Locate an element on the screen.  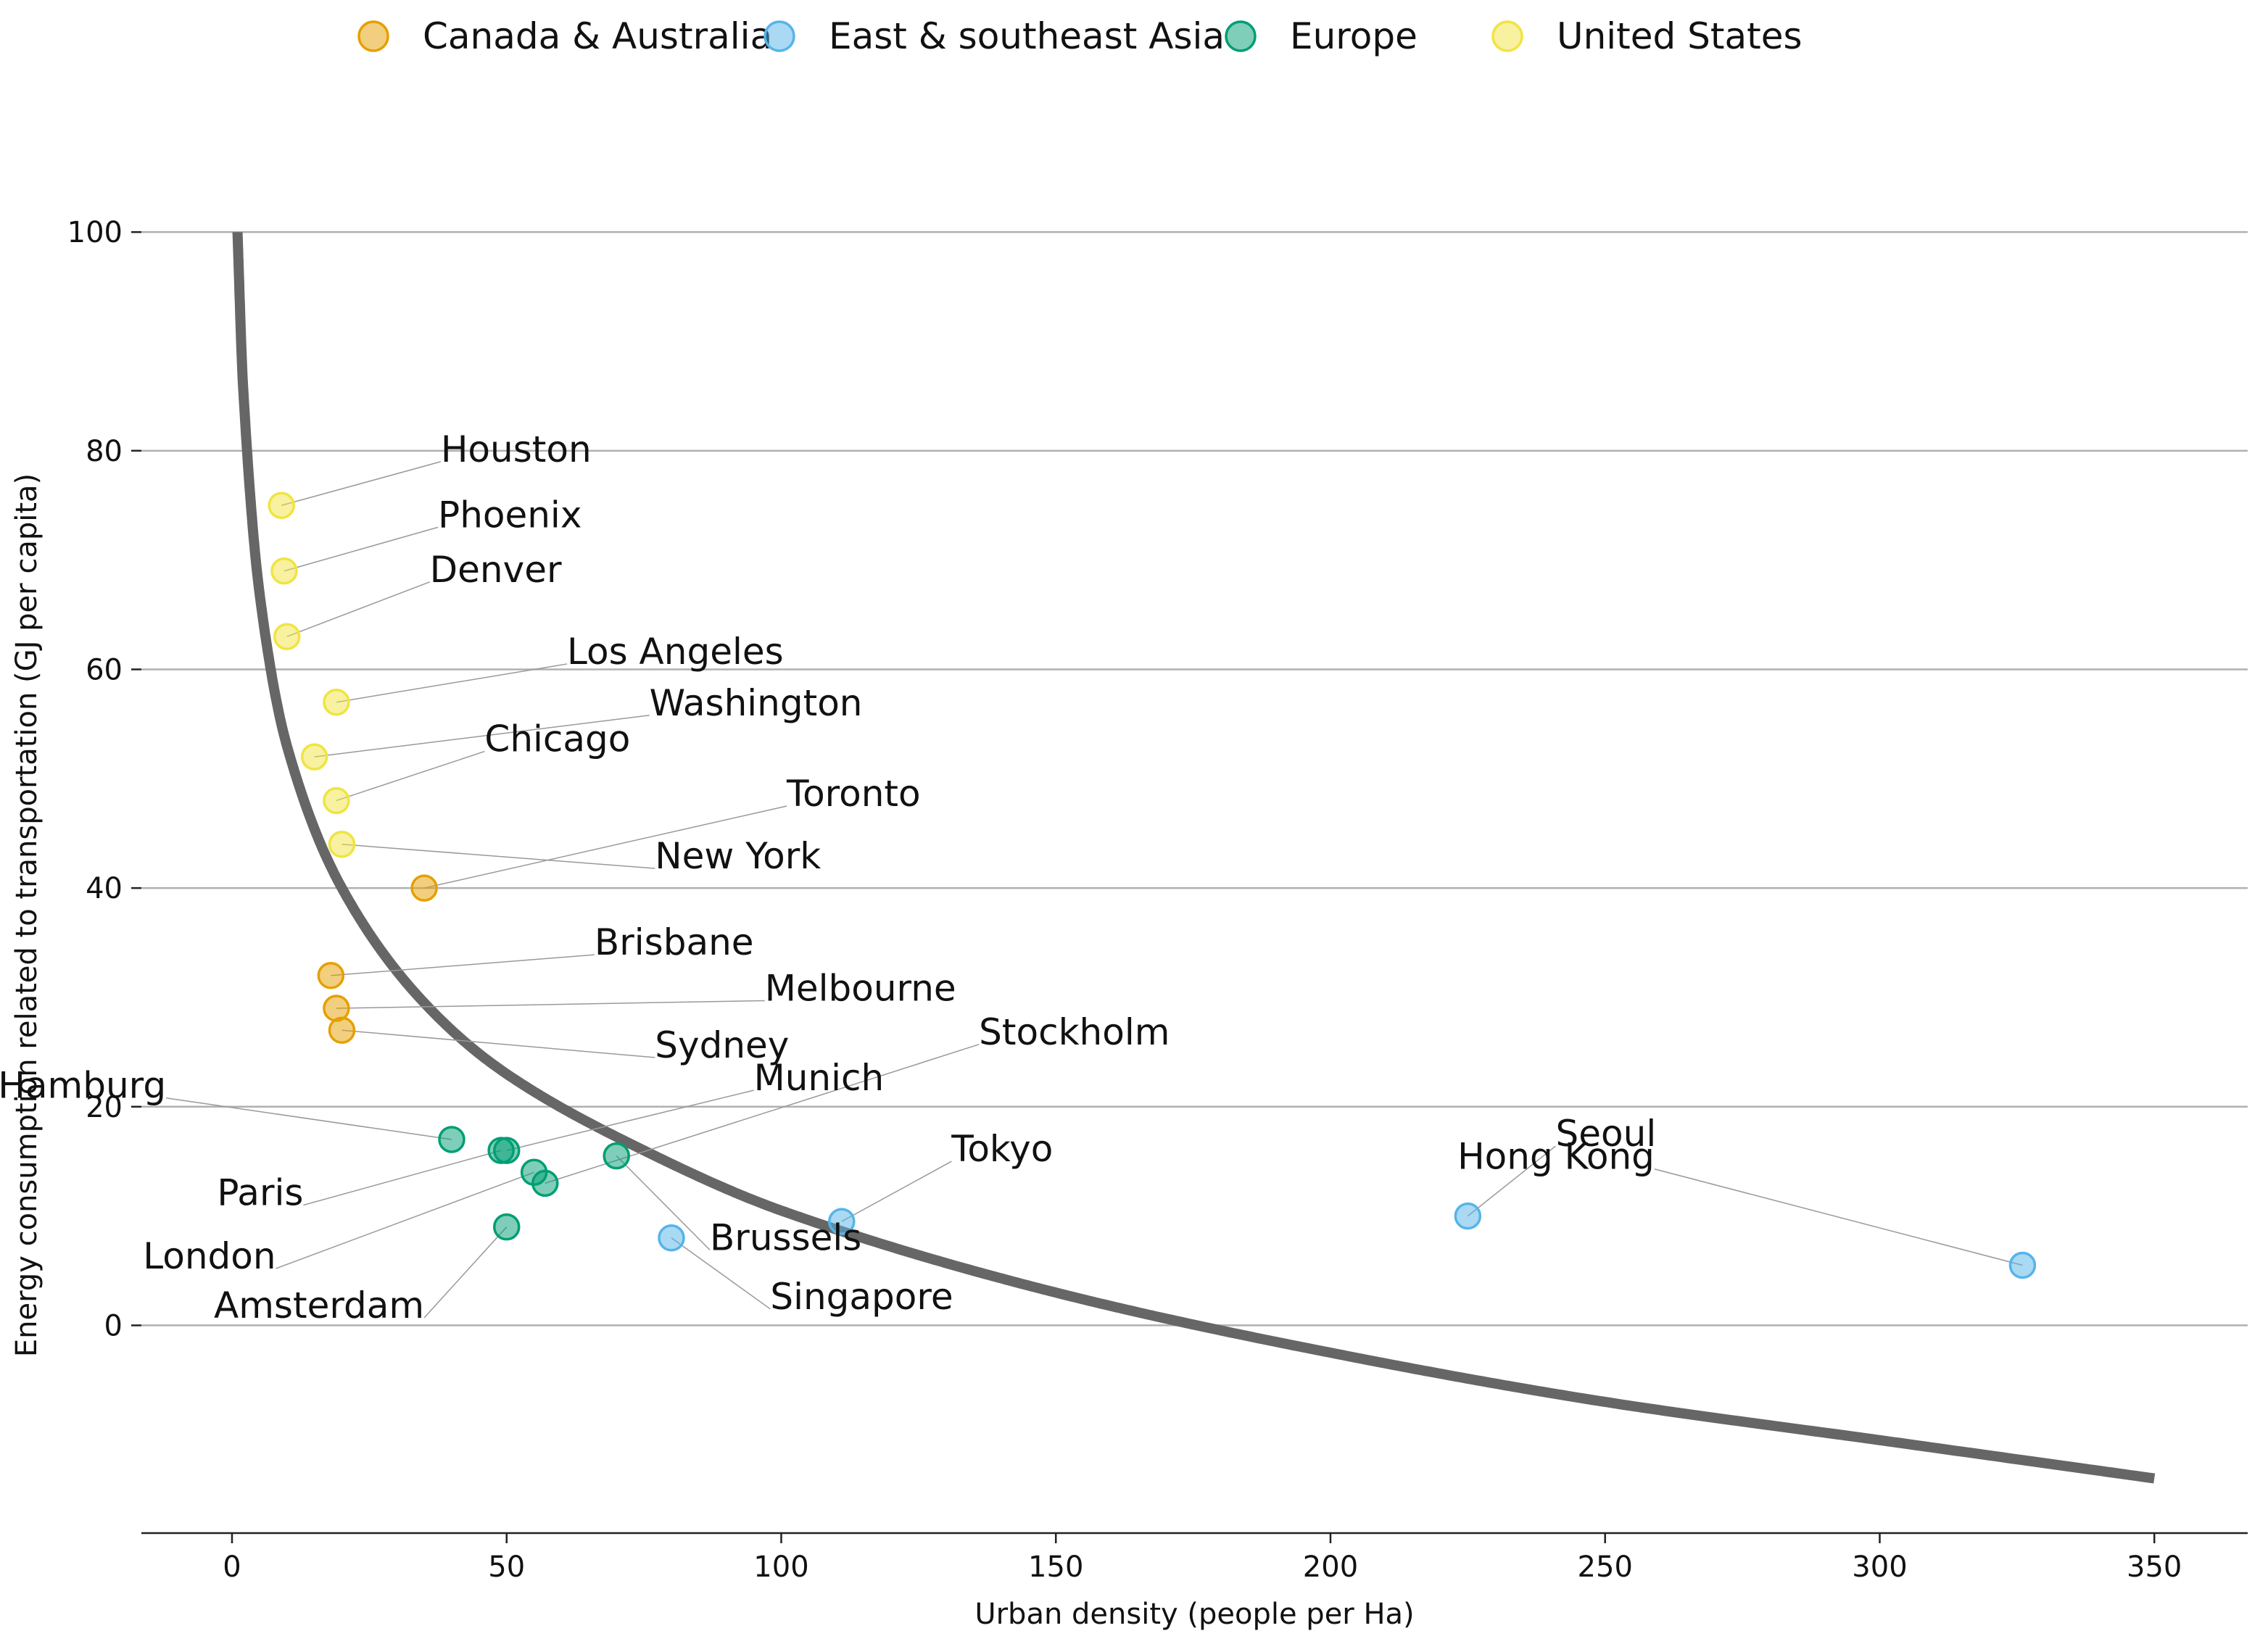
point-seoul is located at coordinates (1468, 1216).